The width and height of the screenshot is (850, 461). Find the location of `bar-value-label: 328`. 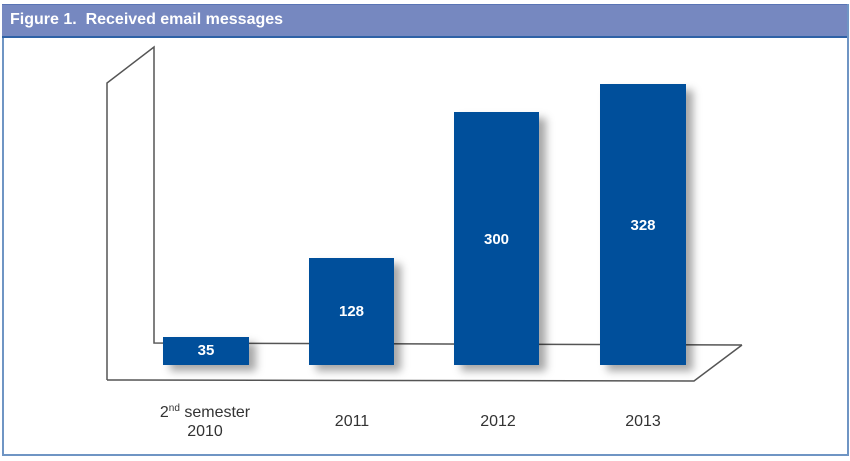

bar-value-label: 328 is located at coordinates (643, 225).